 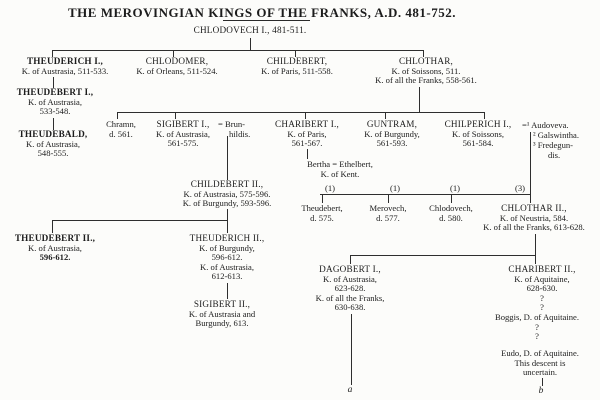 What do you see at coordinates (55, 238) in the screenshot?
I see `person-name: THEUDEBERT II.,` at bounding box center [55, 238].